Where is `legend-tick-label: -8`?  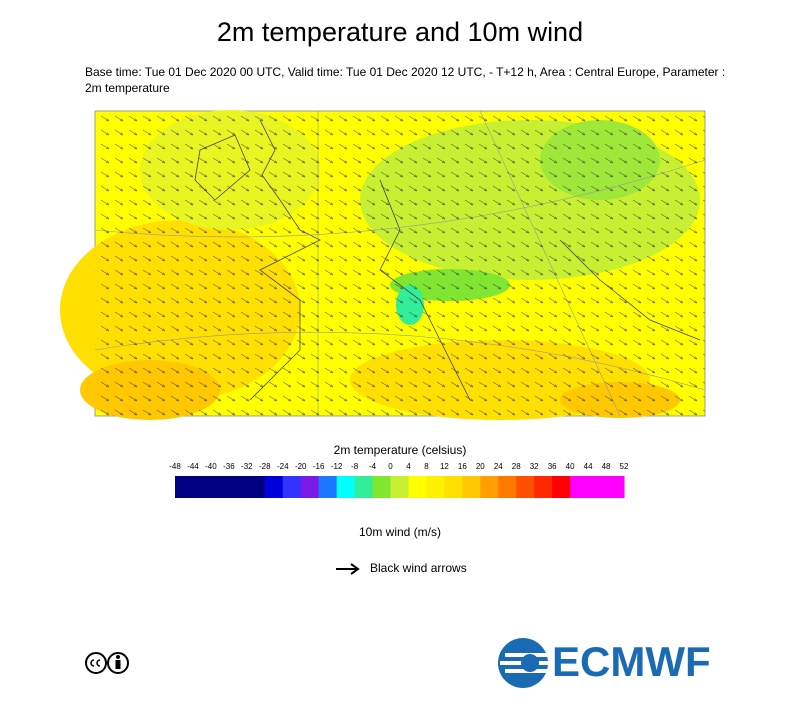 legend-tick-label: -8 is located at coordinates (355, 466).